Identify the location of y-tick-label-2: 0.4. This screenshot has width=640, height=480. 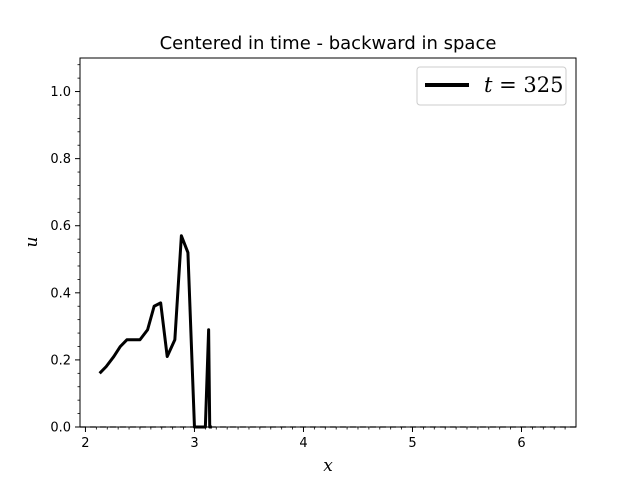
(60, 293).